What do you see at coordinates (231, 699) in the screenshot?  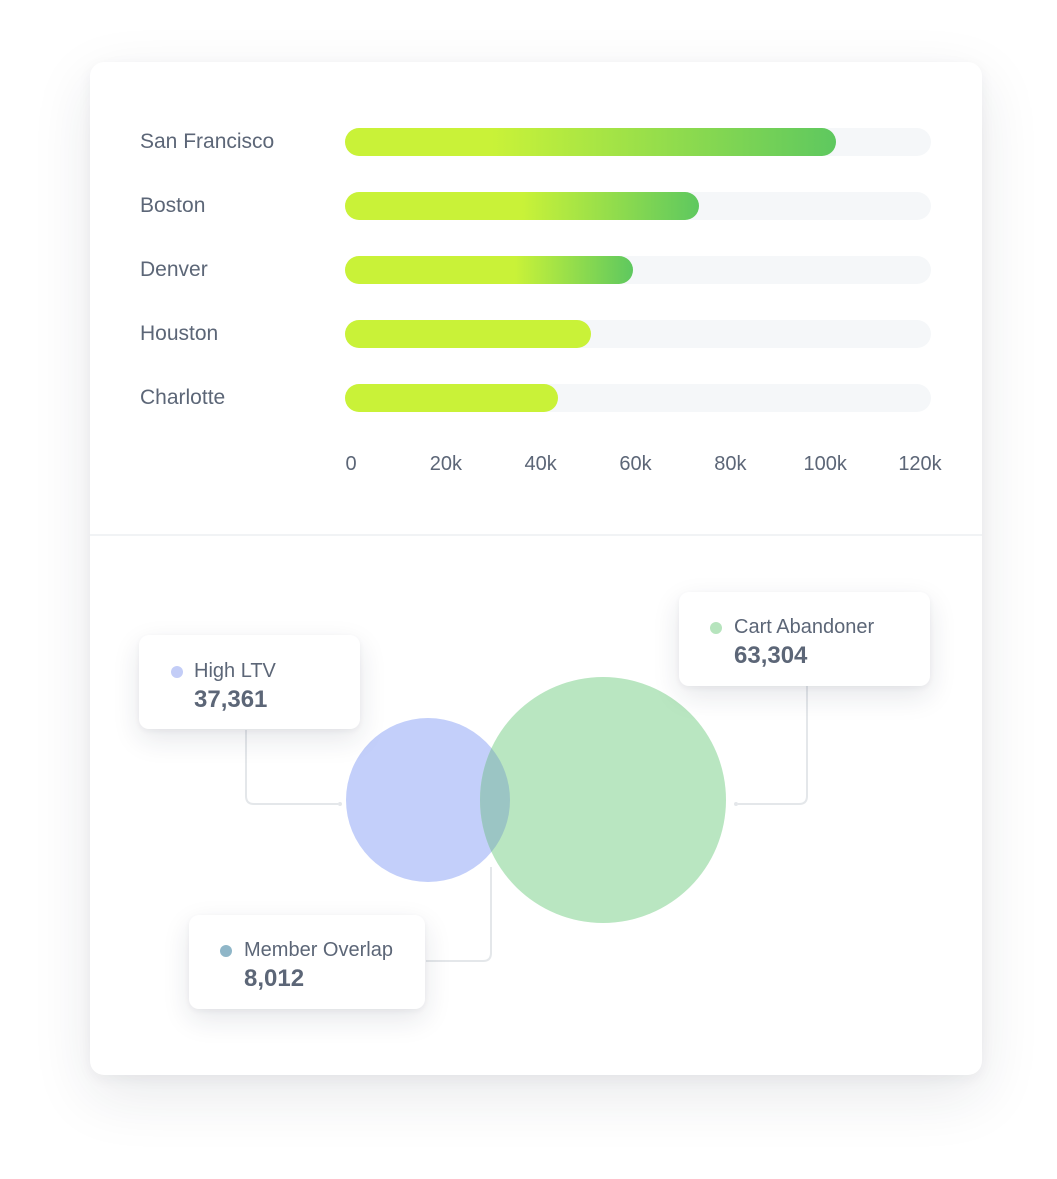 I see `high-ltv-value: 37,361` at bounding box center [231, 699].